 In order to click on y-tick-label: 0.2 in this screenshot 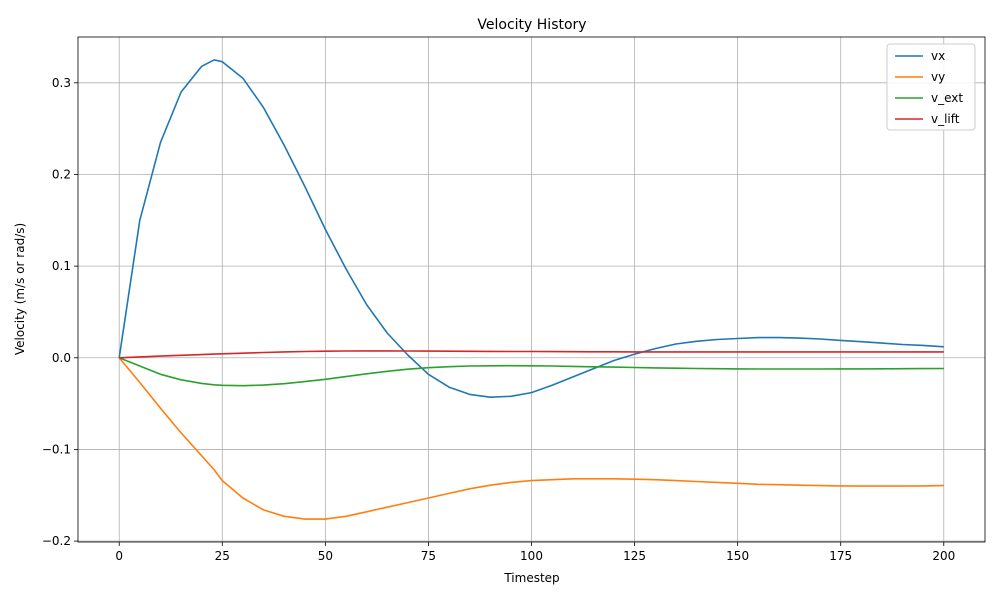, I will do `click(61, 174)`.